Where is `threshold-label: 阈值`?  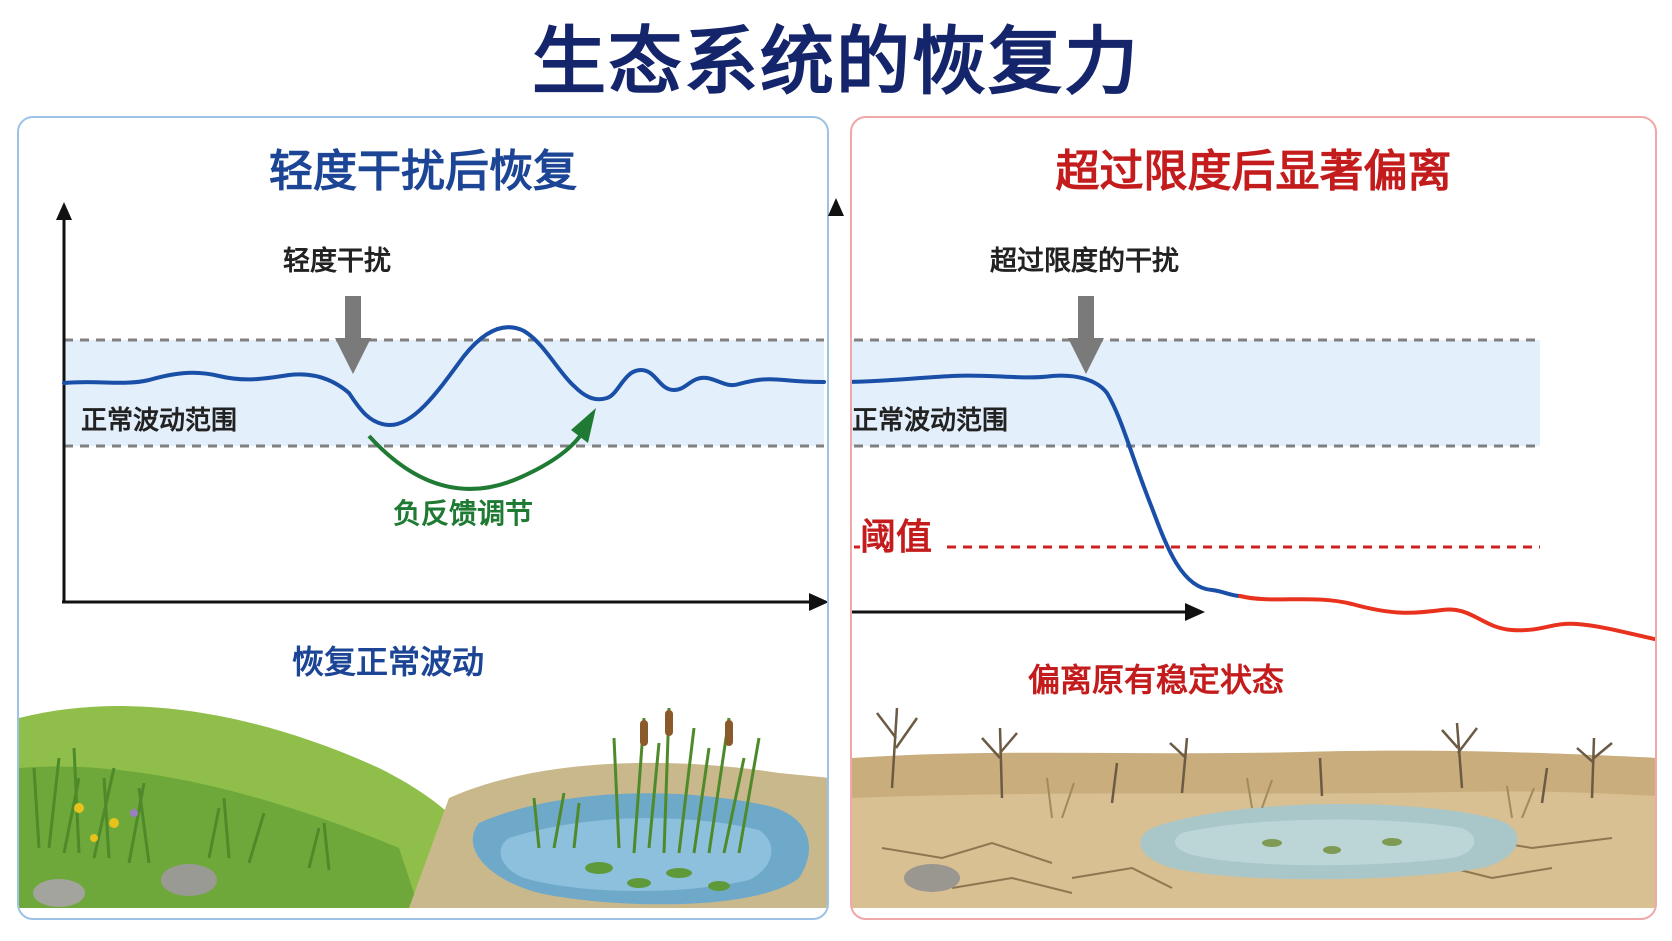 threshold-label: 阈值 is located at coordinates (896, 537).